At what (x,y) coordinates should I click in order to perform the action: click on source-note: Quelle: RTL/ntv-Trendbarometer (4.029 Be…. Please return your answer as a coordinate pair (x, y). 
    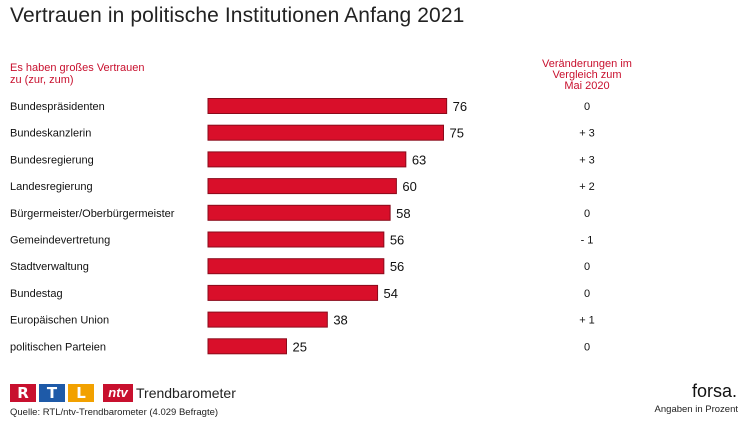
    Looking at the image, I should click on (114, 412).